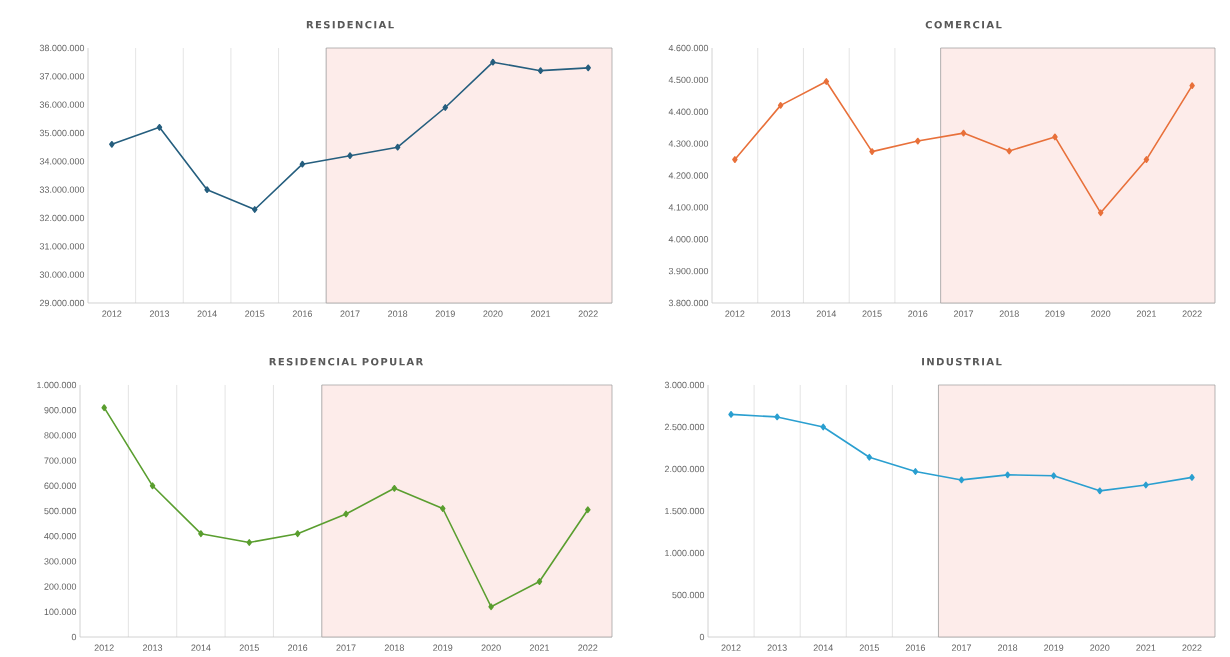 Image resolution: width=1230 pixels, height=657 pixels. Describe the element at coordinates (62, 133) in the screenshot. I see `y-tick-label: 35.000.000` at that location.